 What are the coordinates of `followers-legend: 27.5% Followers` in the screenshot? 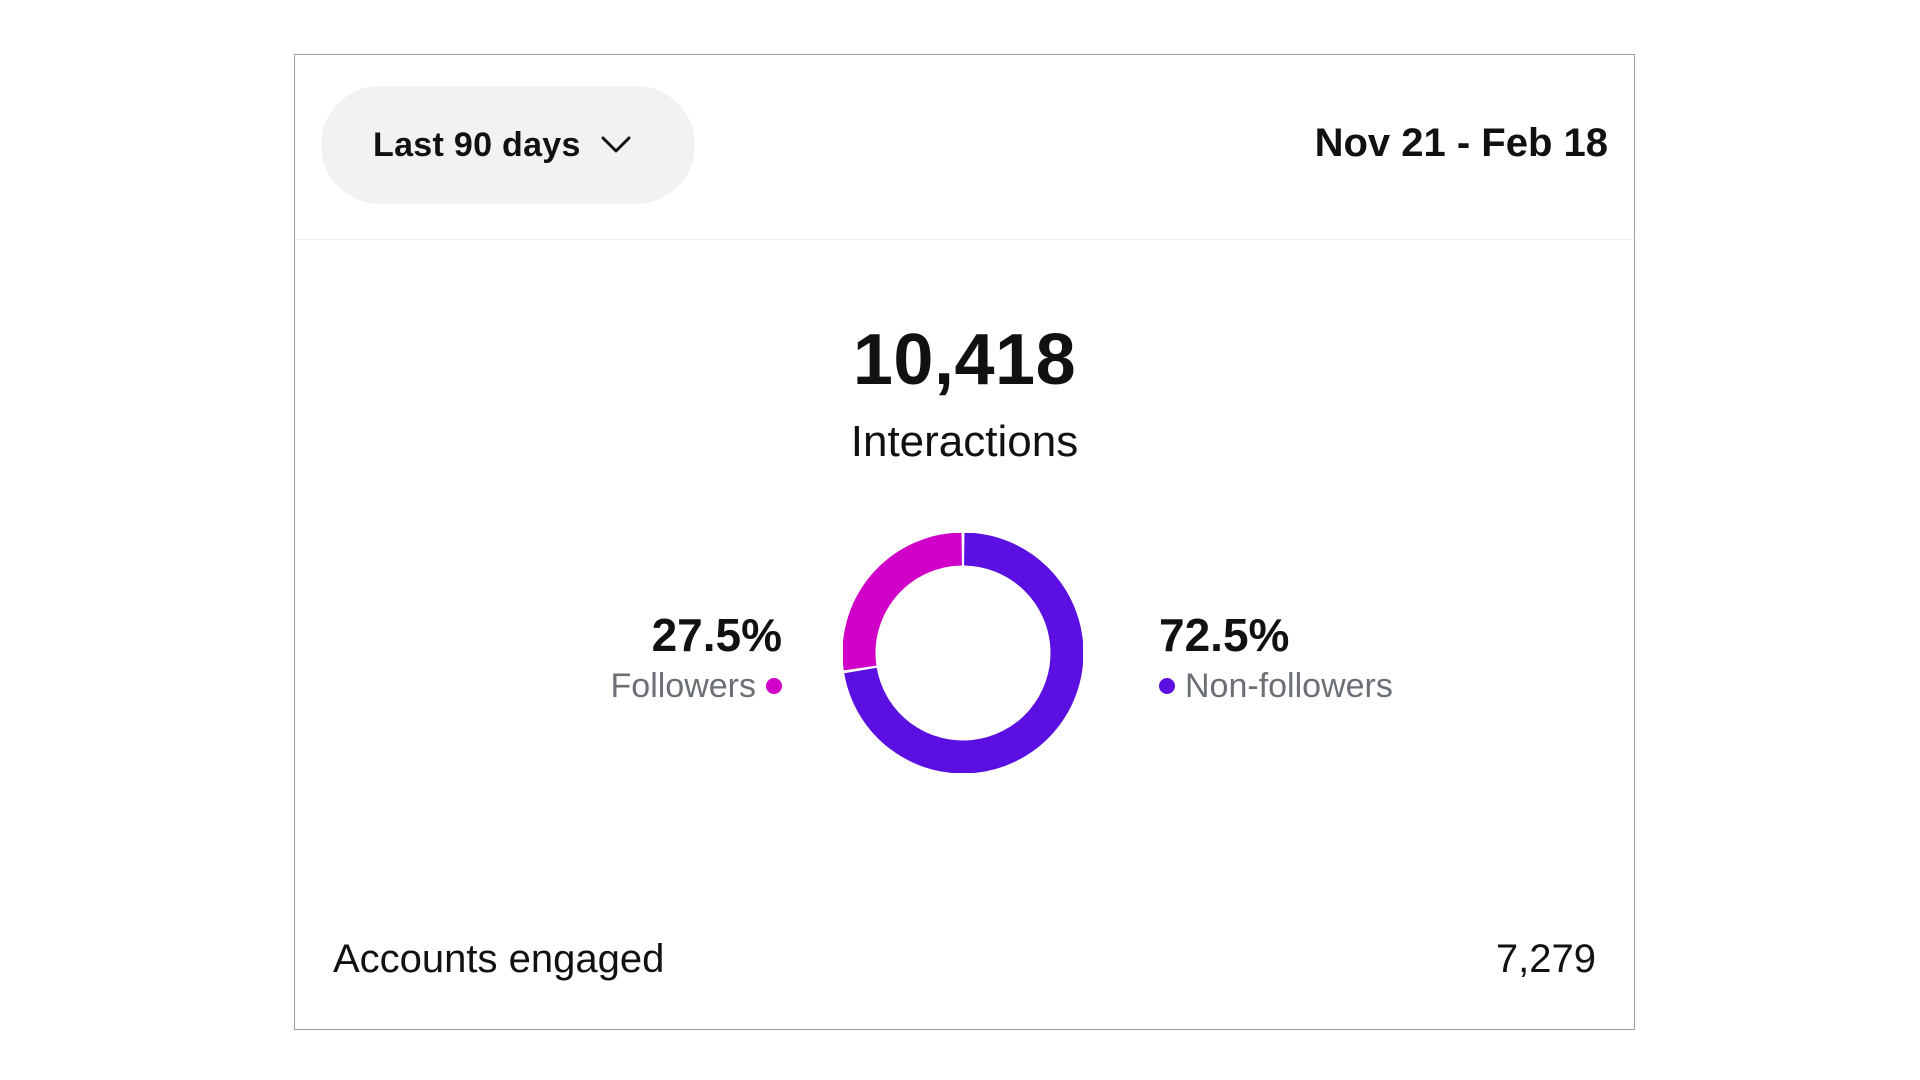 It's located at (696, 658).